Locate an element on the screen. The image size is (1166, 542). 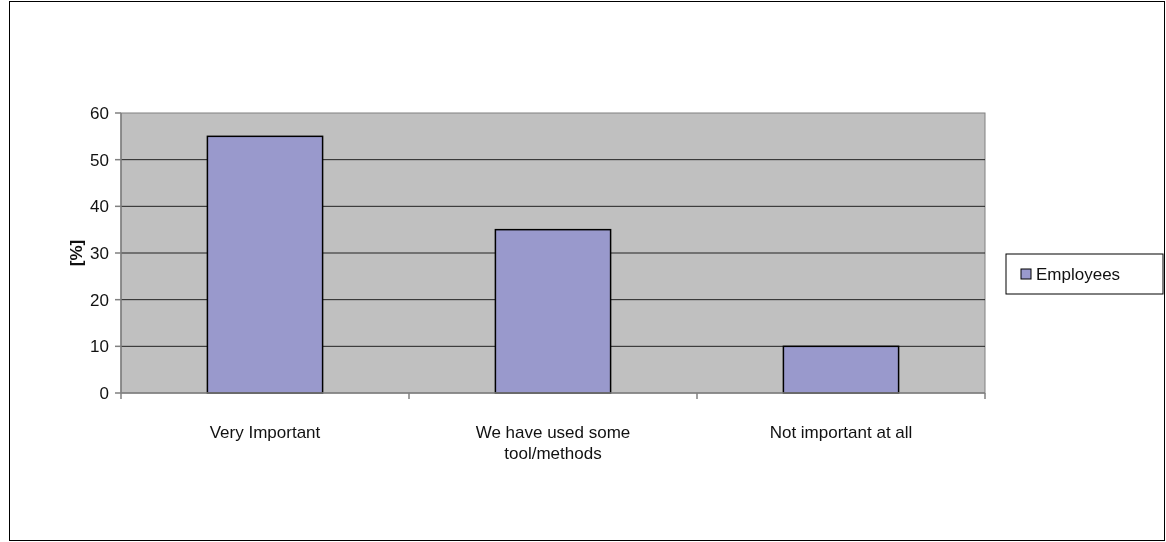
y-tick-label: 50 is located at coordinates (99, 160).